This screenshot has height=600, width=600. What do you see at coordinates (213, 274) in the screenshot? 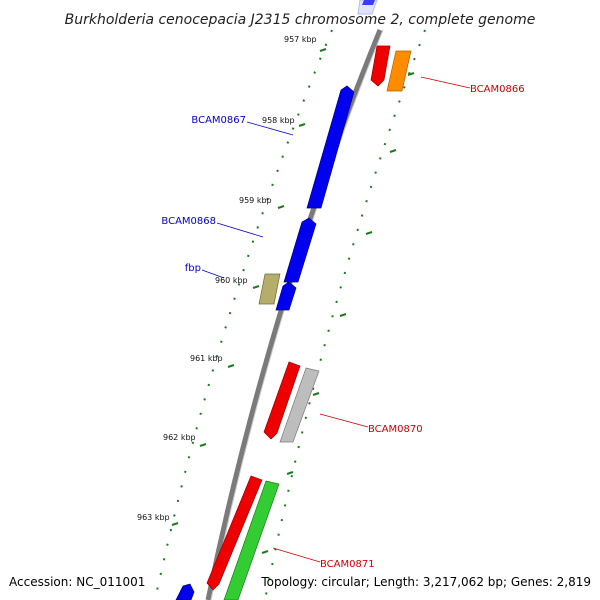
I see `leader-fbp` at bounding box center [213, 274].